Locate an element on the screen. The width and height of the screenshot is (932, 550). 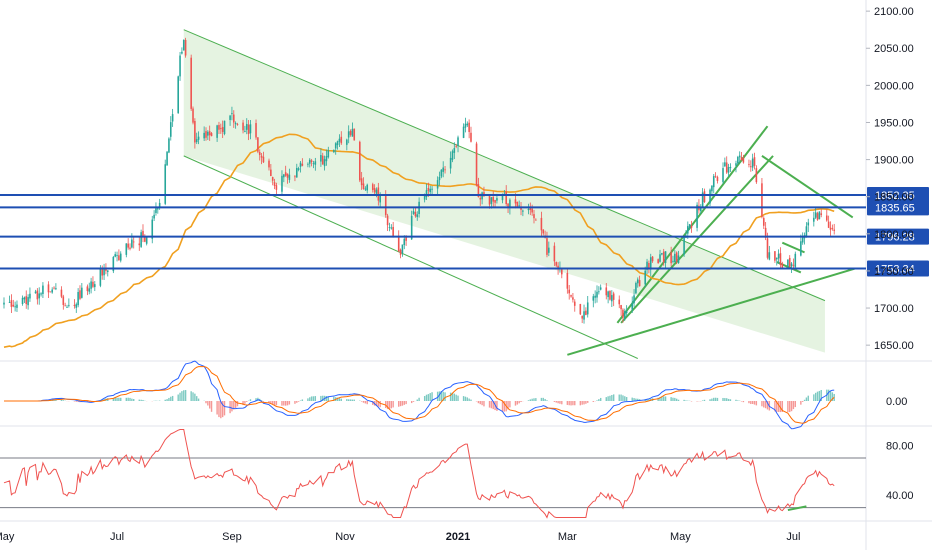
price-tick-label: 2000.00 is located at coordinates (894, 86).